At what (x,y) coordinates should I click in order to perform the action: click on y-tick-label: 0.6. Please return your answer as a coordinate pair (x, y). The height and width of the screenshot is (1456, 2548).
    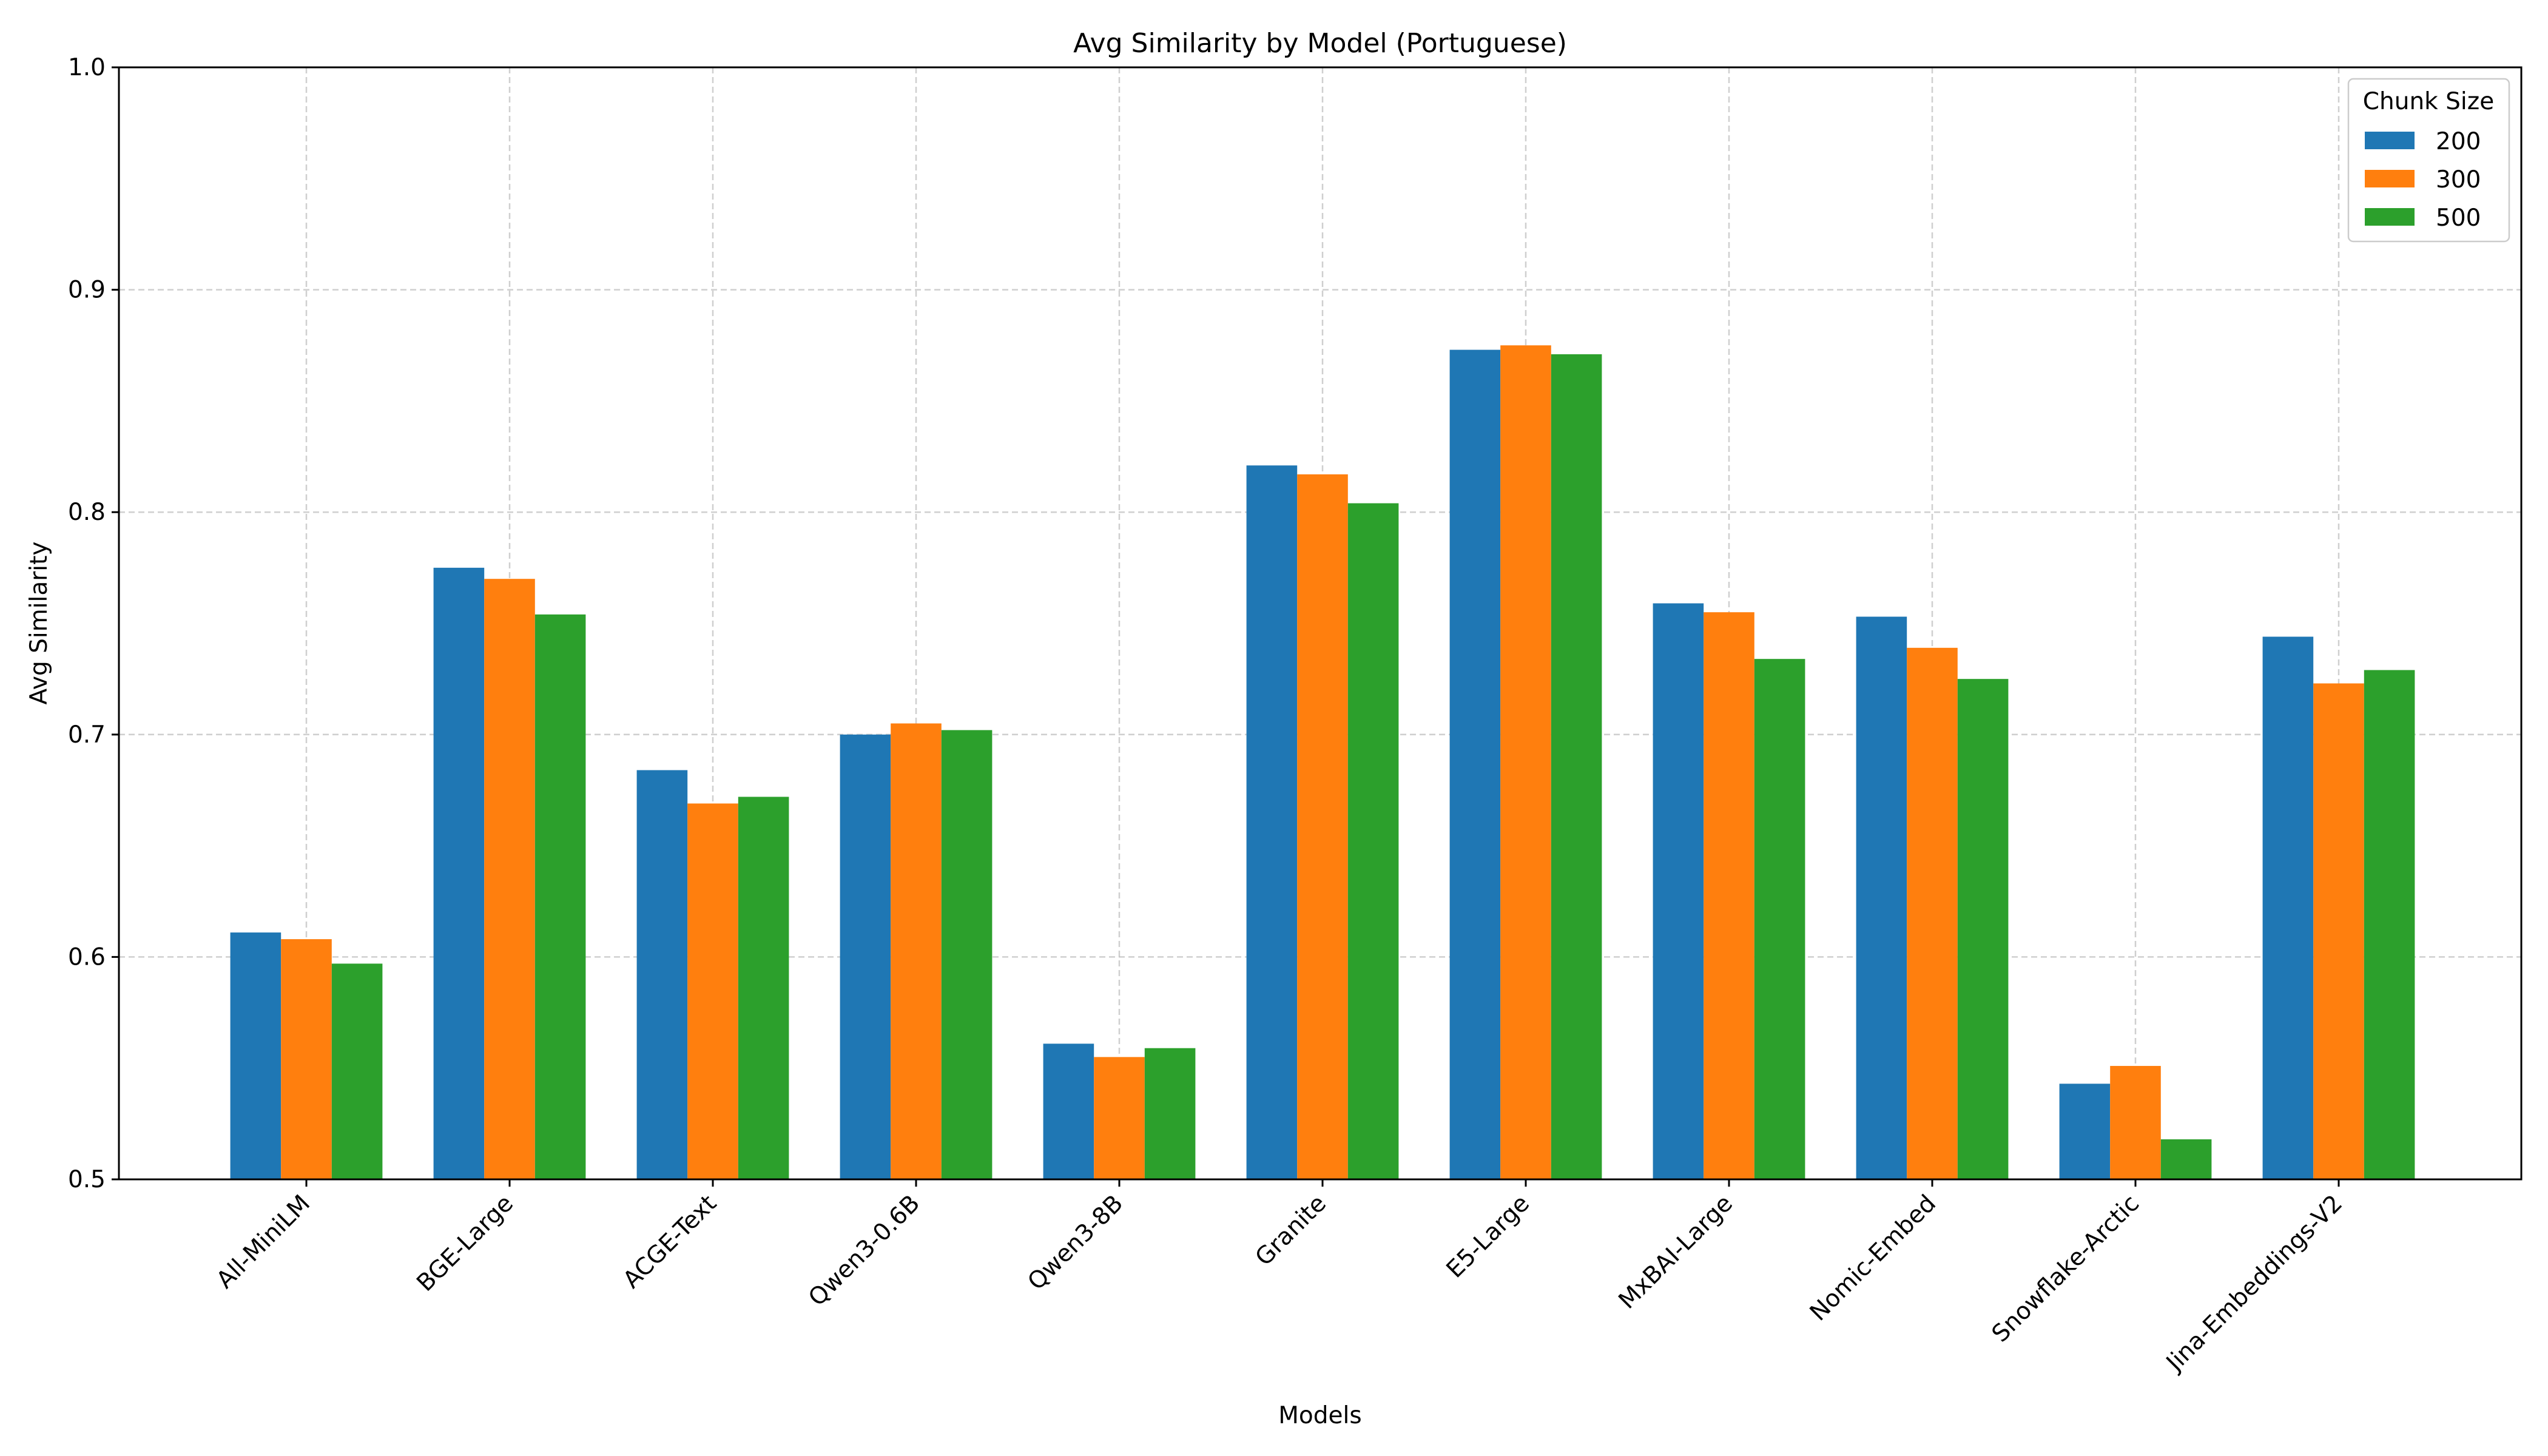
    Looking at the image, I should click on (87, 957).